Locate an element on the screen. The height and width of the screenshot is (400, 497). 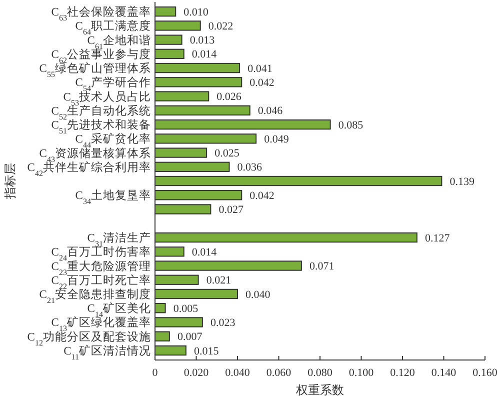
data-label: 0.049 is located at coordinates (277, 139).